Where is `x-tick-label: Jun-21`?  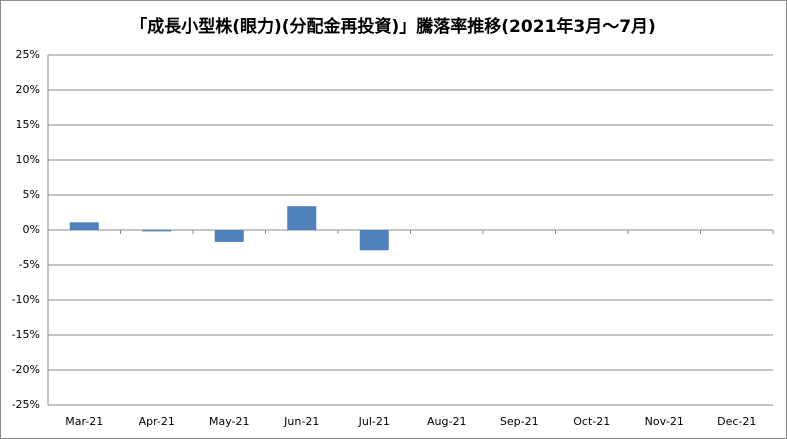
x-tick-label: Jun-21 is located at coordinates (301, 421).